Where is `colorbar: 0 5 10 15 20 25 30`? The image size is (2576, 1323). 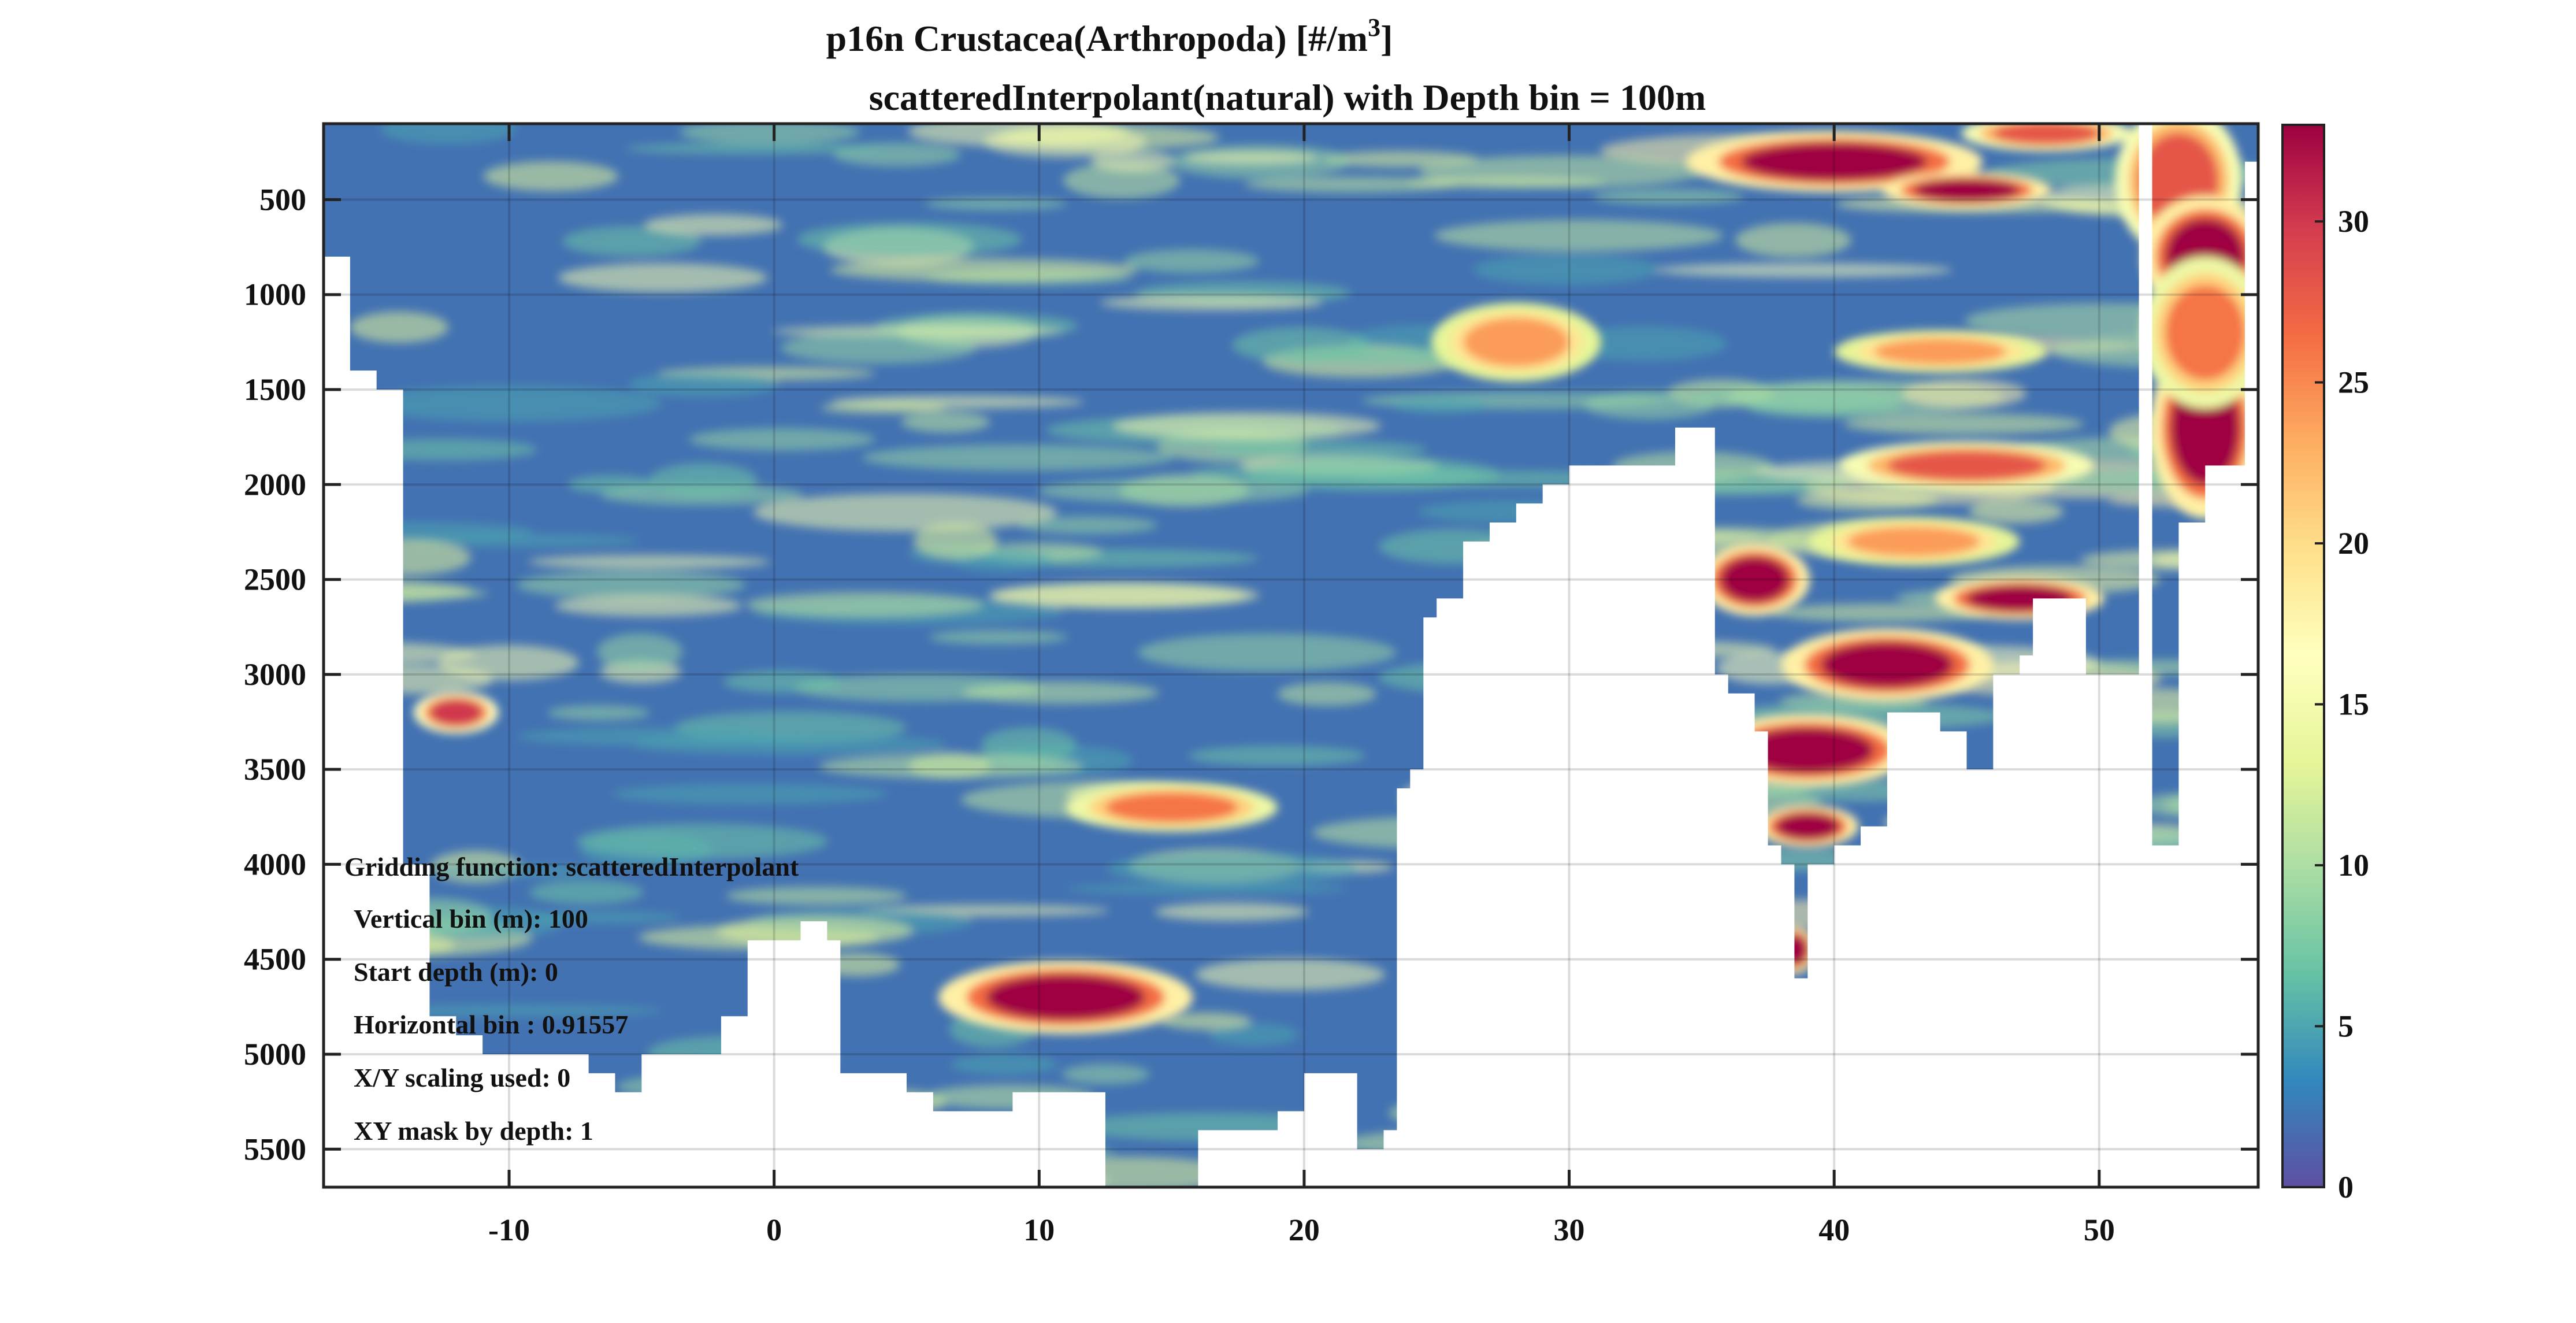
colorbar: 0 5 10 15 20 25 30 is located at coordinates (2325, 664).